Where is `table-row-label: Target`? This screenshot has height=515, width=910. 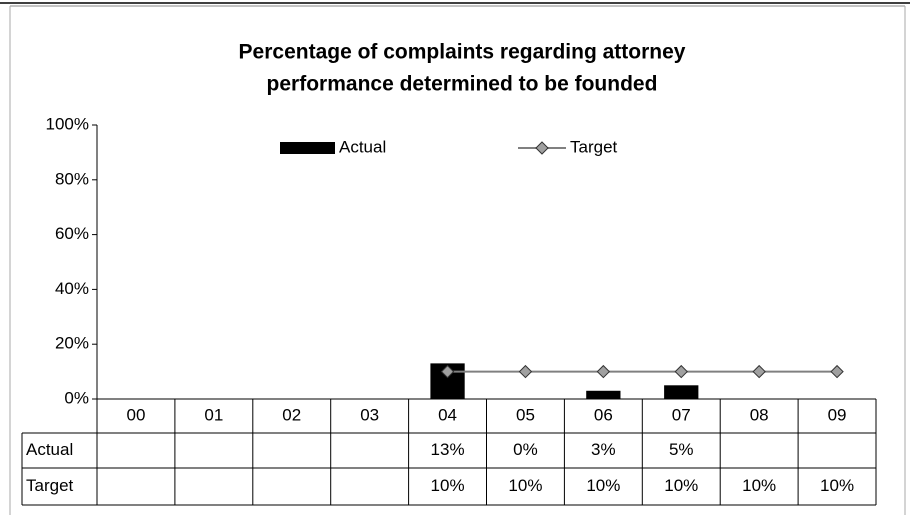 table-row-label: Target is located at coordinates (50, 485).